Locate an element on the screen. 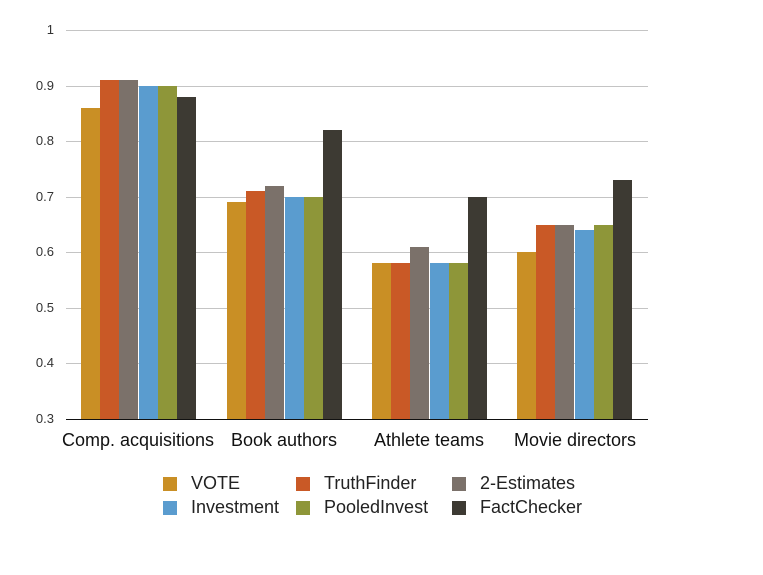  legend-label: TruthFinder is located at coordinates (370, 483).